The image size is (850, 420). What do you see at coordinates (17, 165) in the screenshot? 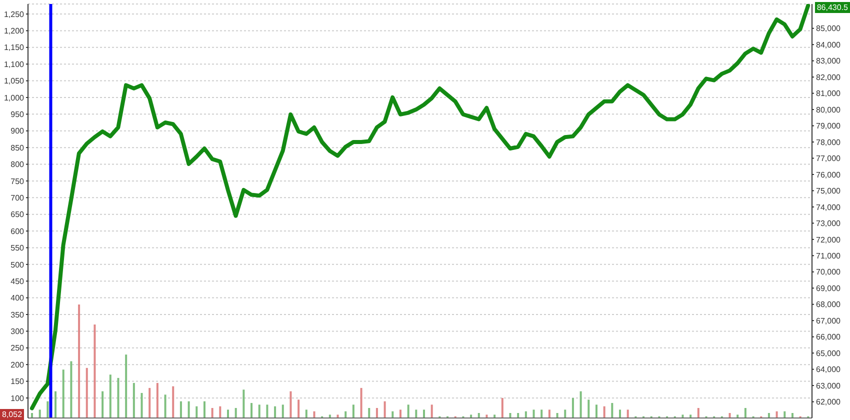
I see `y-tick-label: 800` at bounding box center [17, 165].